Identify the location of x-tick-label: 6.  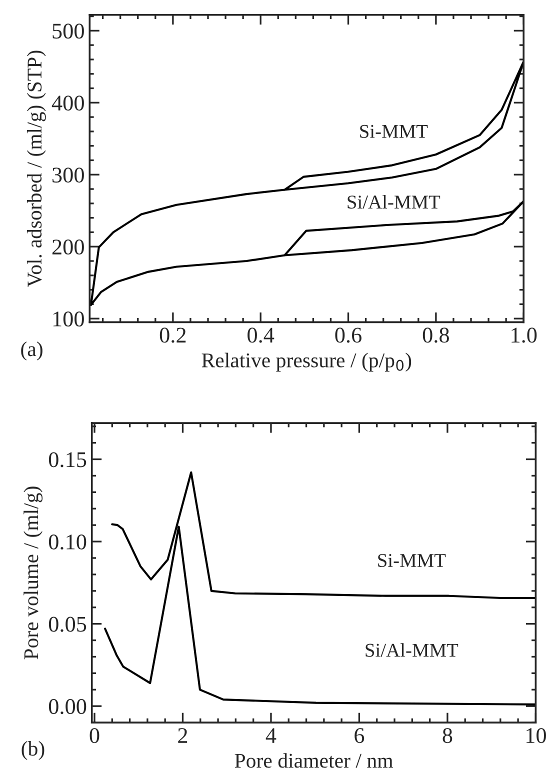
(359, 736).